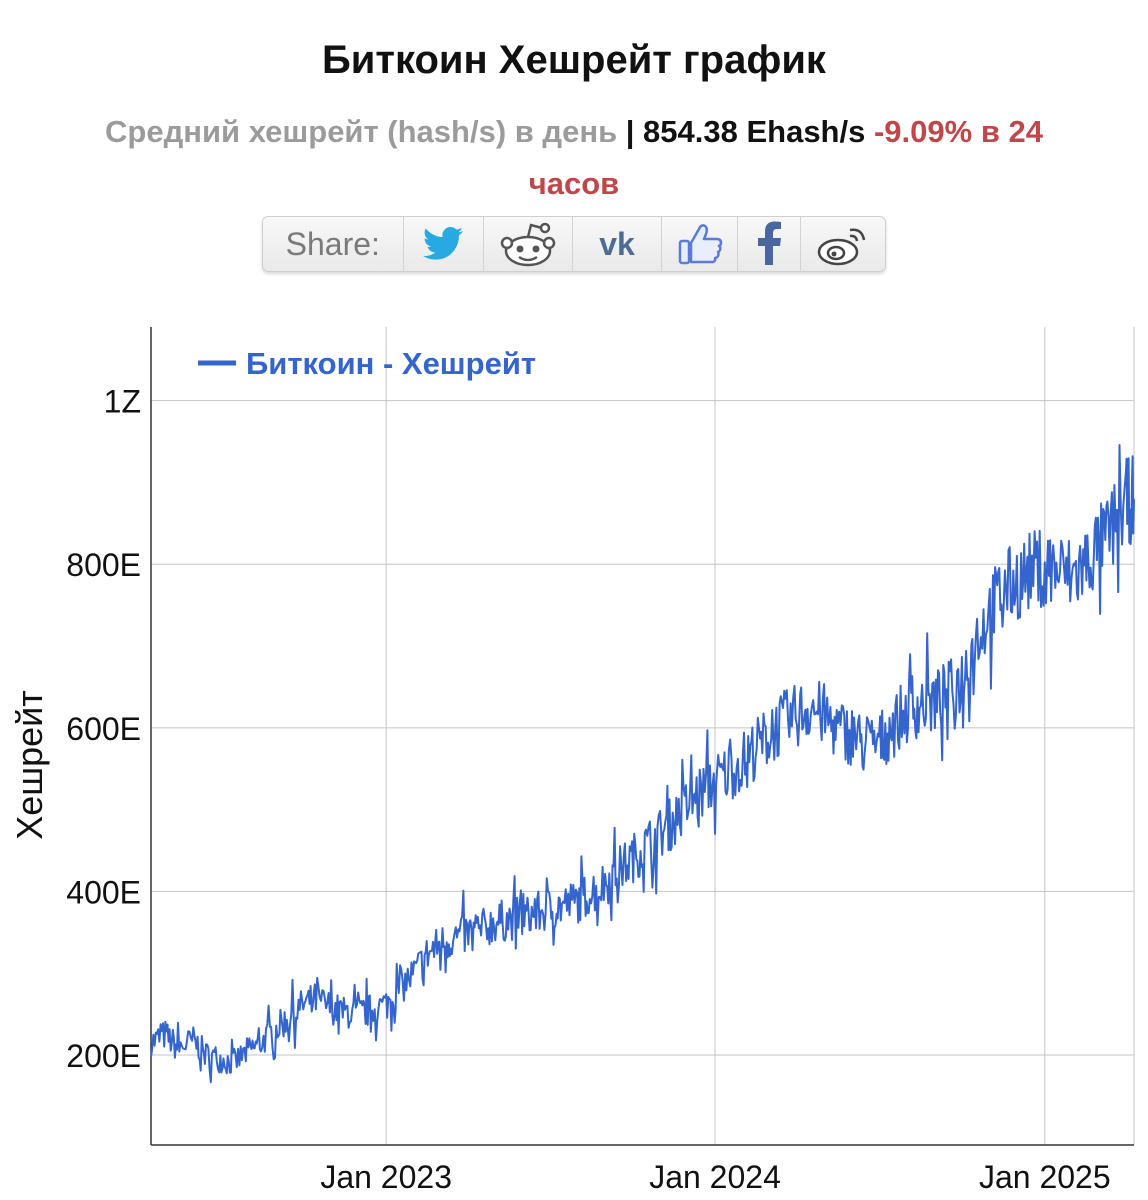 This screenshot has width=1148, height=1200. I want to click on y-axis-title: Хешрейт, so click(29, 765).